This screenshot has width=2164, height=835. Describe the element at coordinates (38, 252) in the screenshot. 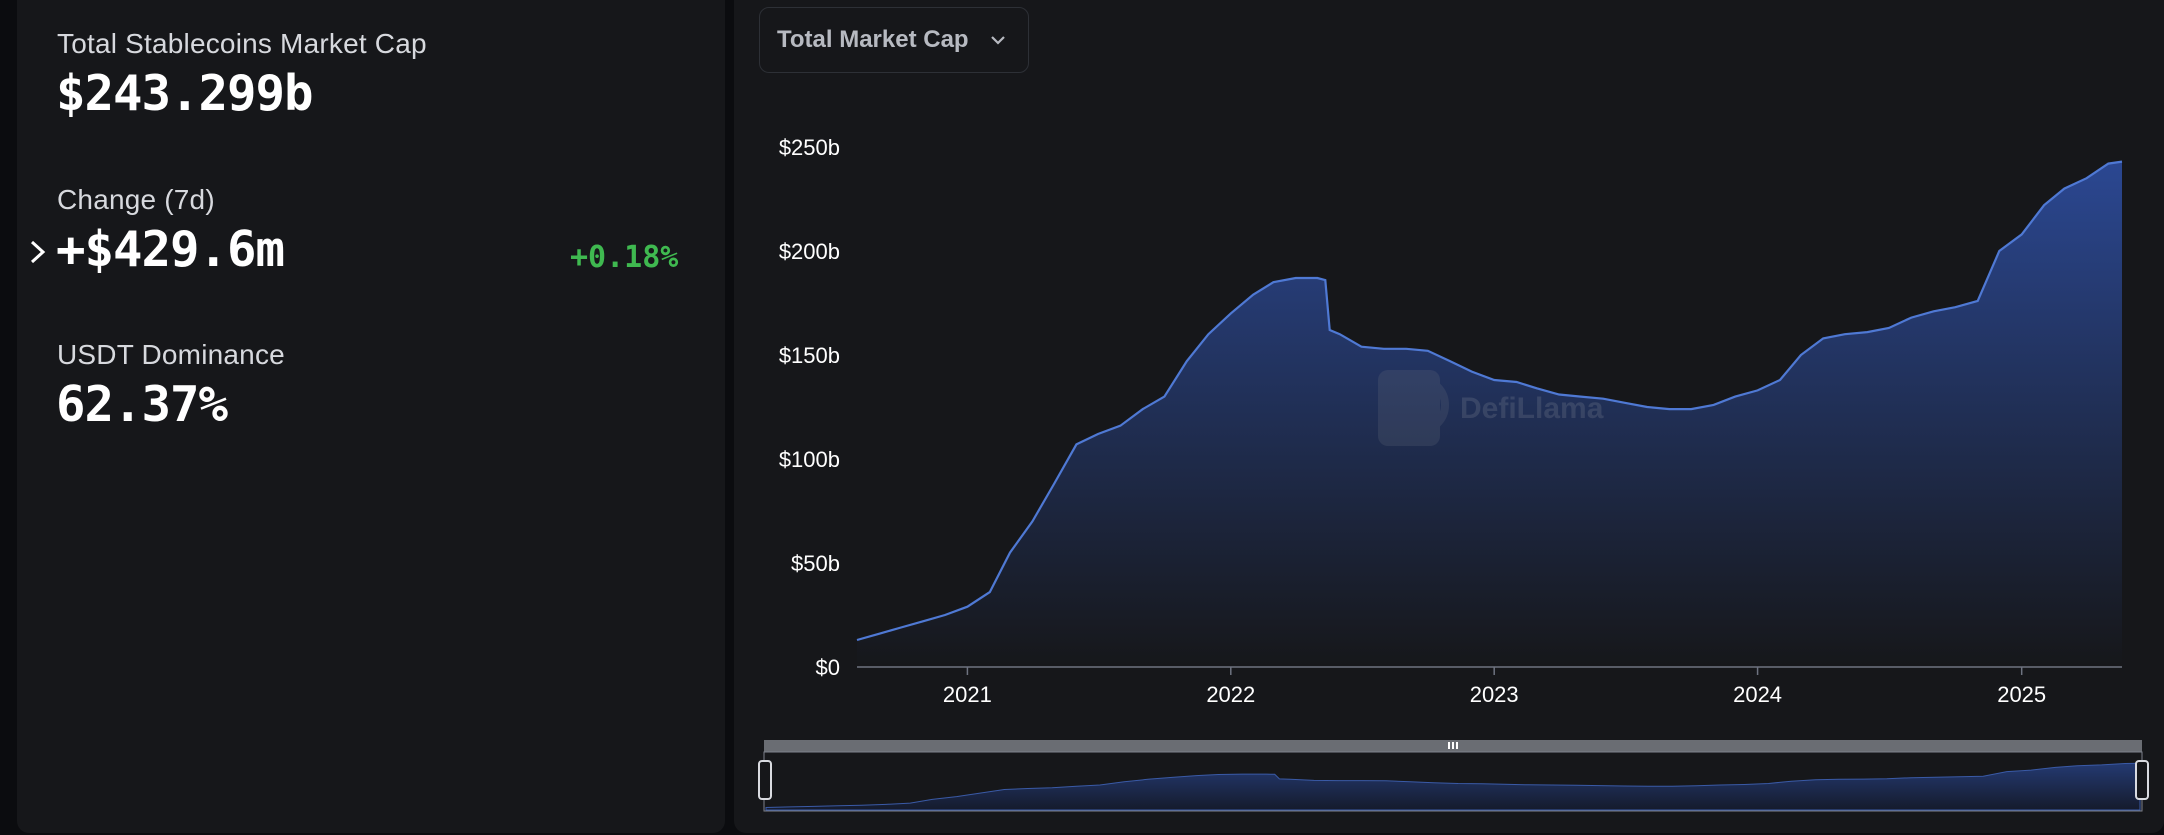

I see `chevron-right-icon` at that location.